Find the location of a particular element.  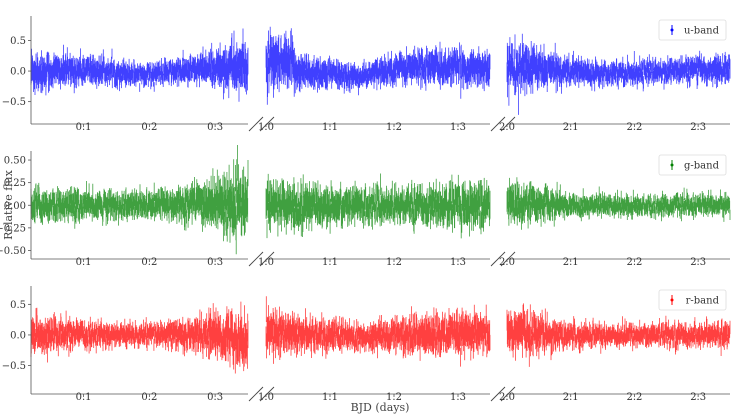

legend-g-band: g-band is located at coordinates (692, 165).